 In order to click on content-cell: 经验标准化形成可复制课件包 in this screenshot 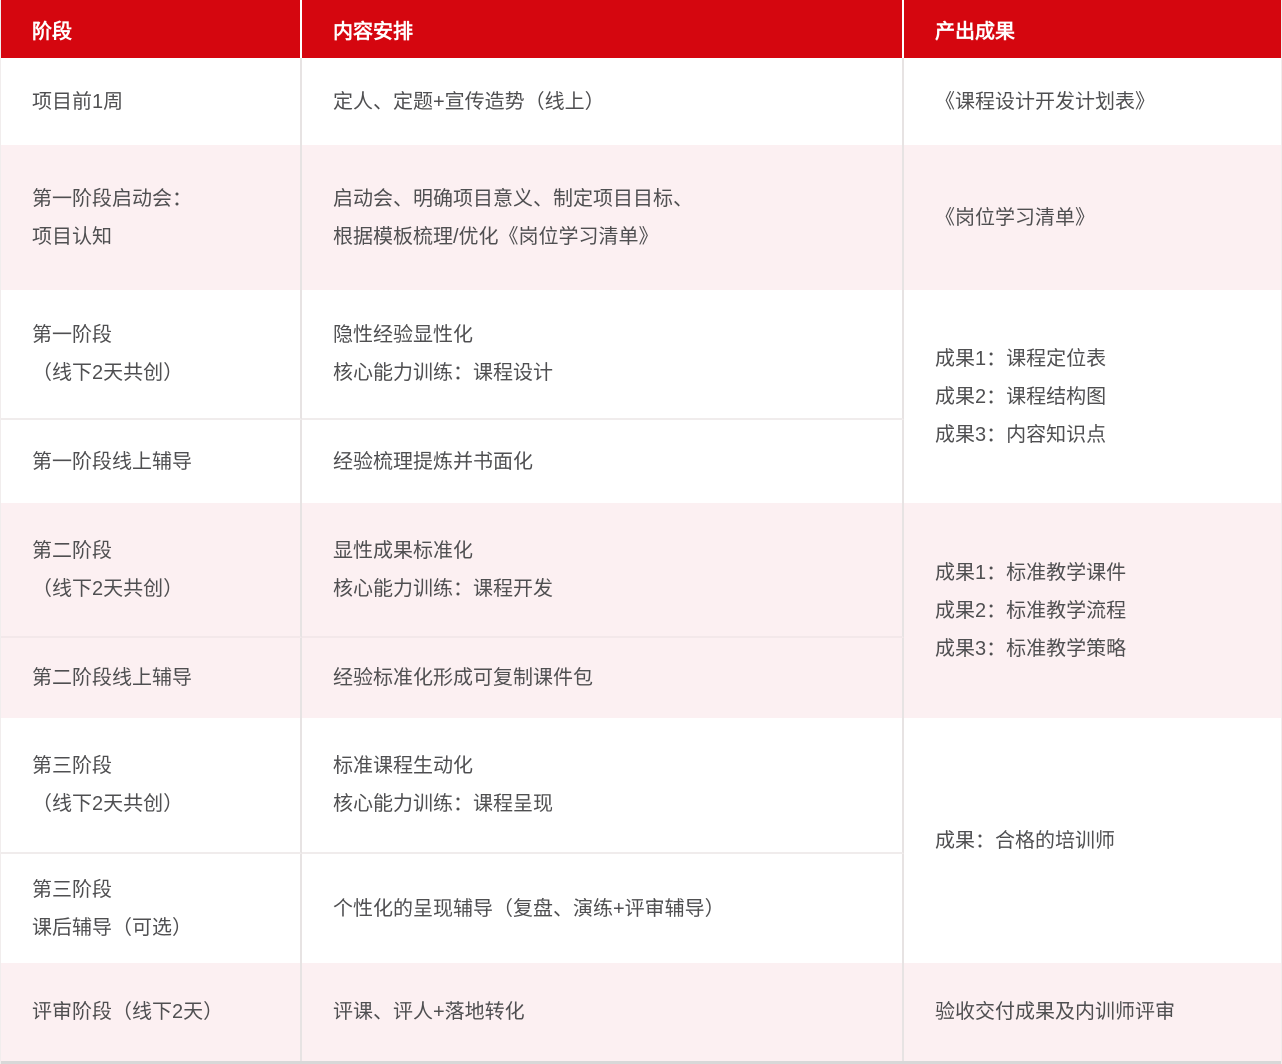, I will do `click(603, 678)`.